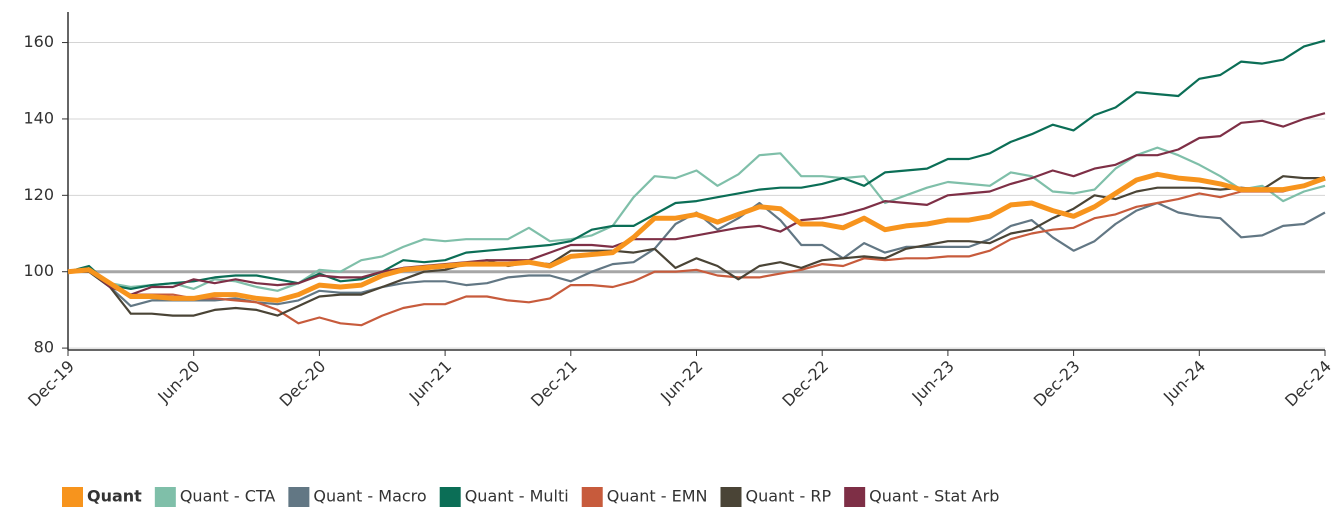 The height and width of the screenshot is (515, 1341). What do you see at coordinates (681, 382) in the screenshot?
I see `x-tick-label: Jun-22` at bounding box center [681, 382].